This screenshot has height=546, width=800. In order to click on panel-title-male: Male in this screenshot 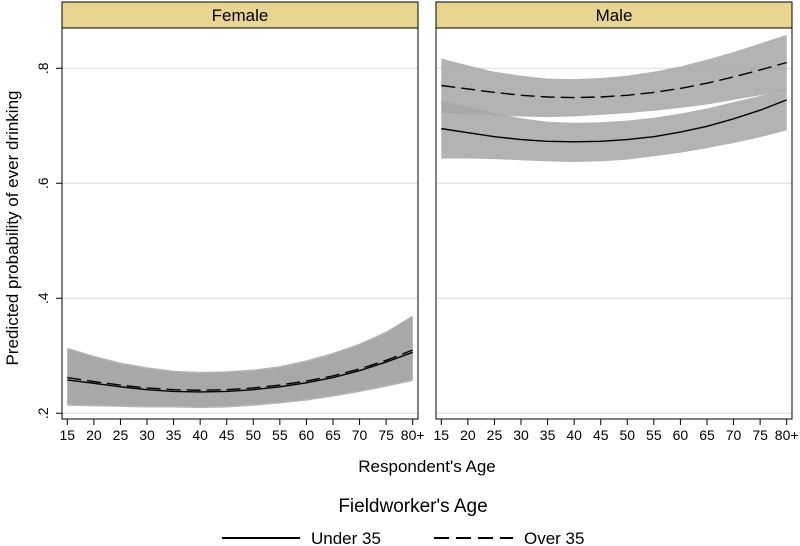, I will do `click(614, 15)`.